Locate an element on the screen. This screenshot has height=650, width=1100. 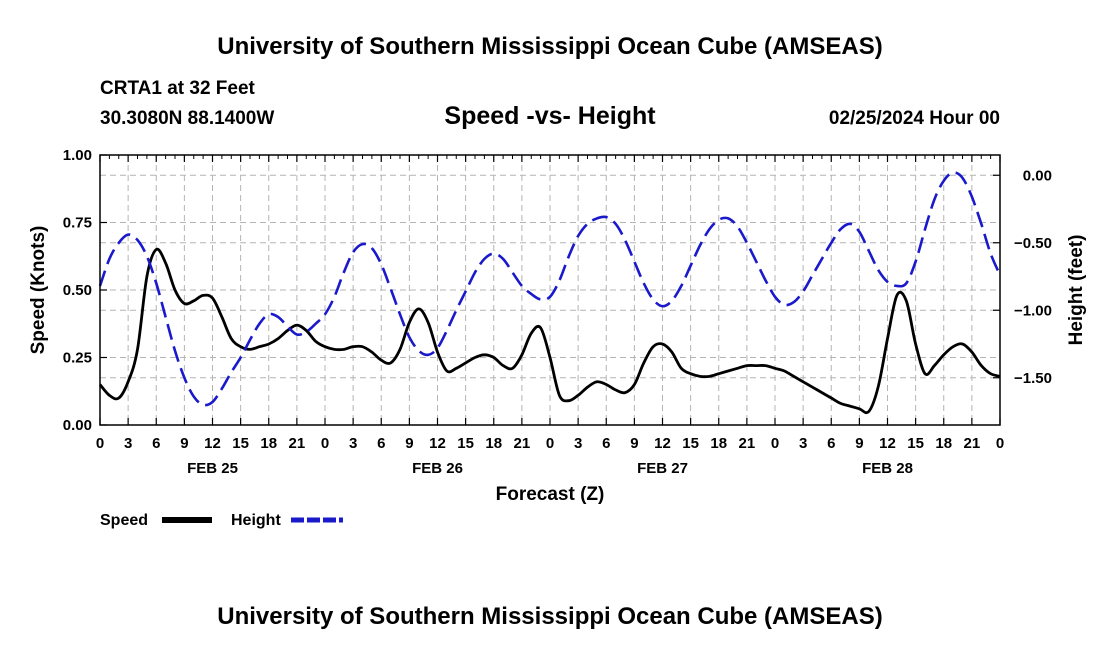
date-label: FEB 25 is located at coordinates (212, 468).